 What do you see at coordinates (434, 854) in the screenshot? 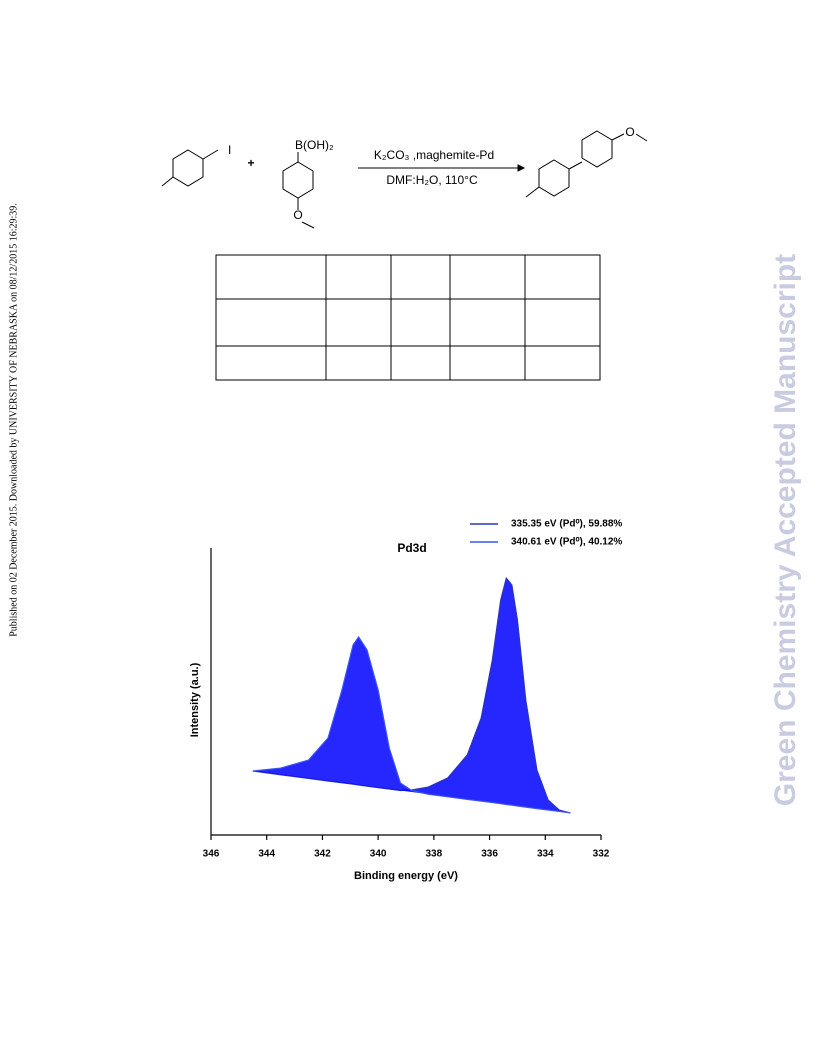
I see `x-tick-label: 338` at bounding box center [434, 854].